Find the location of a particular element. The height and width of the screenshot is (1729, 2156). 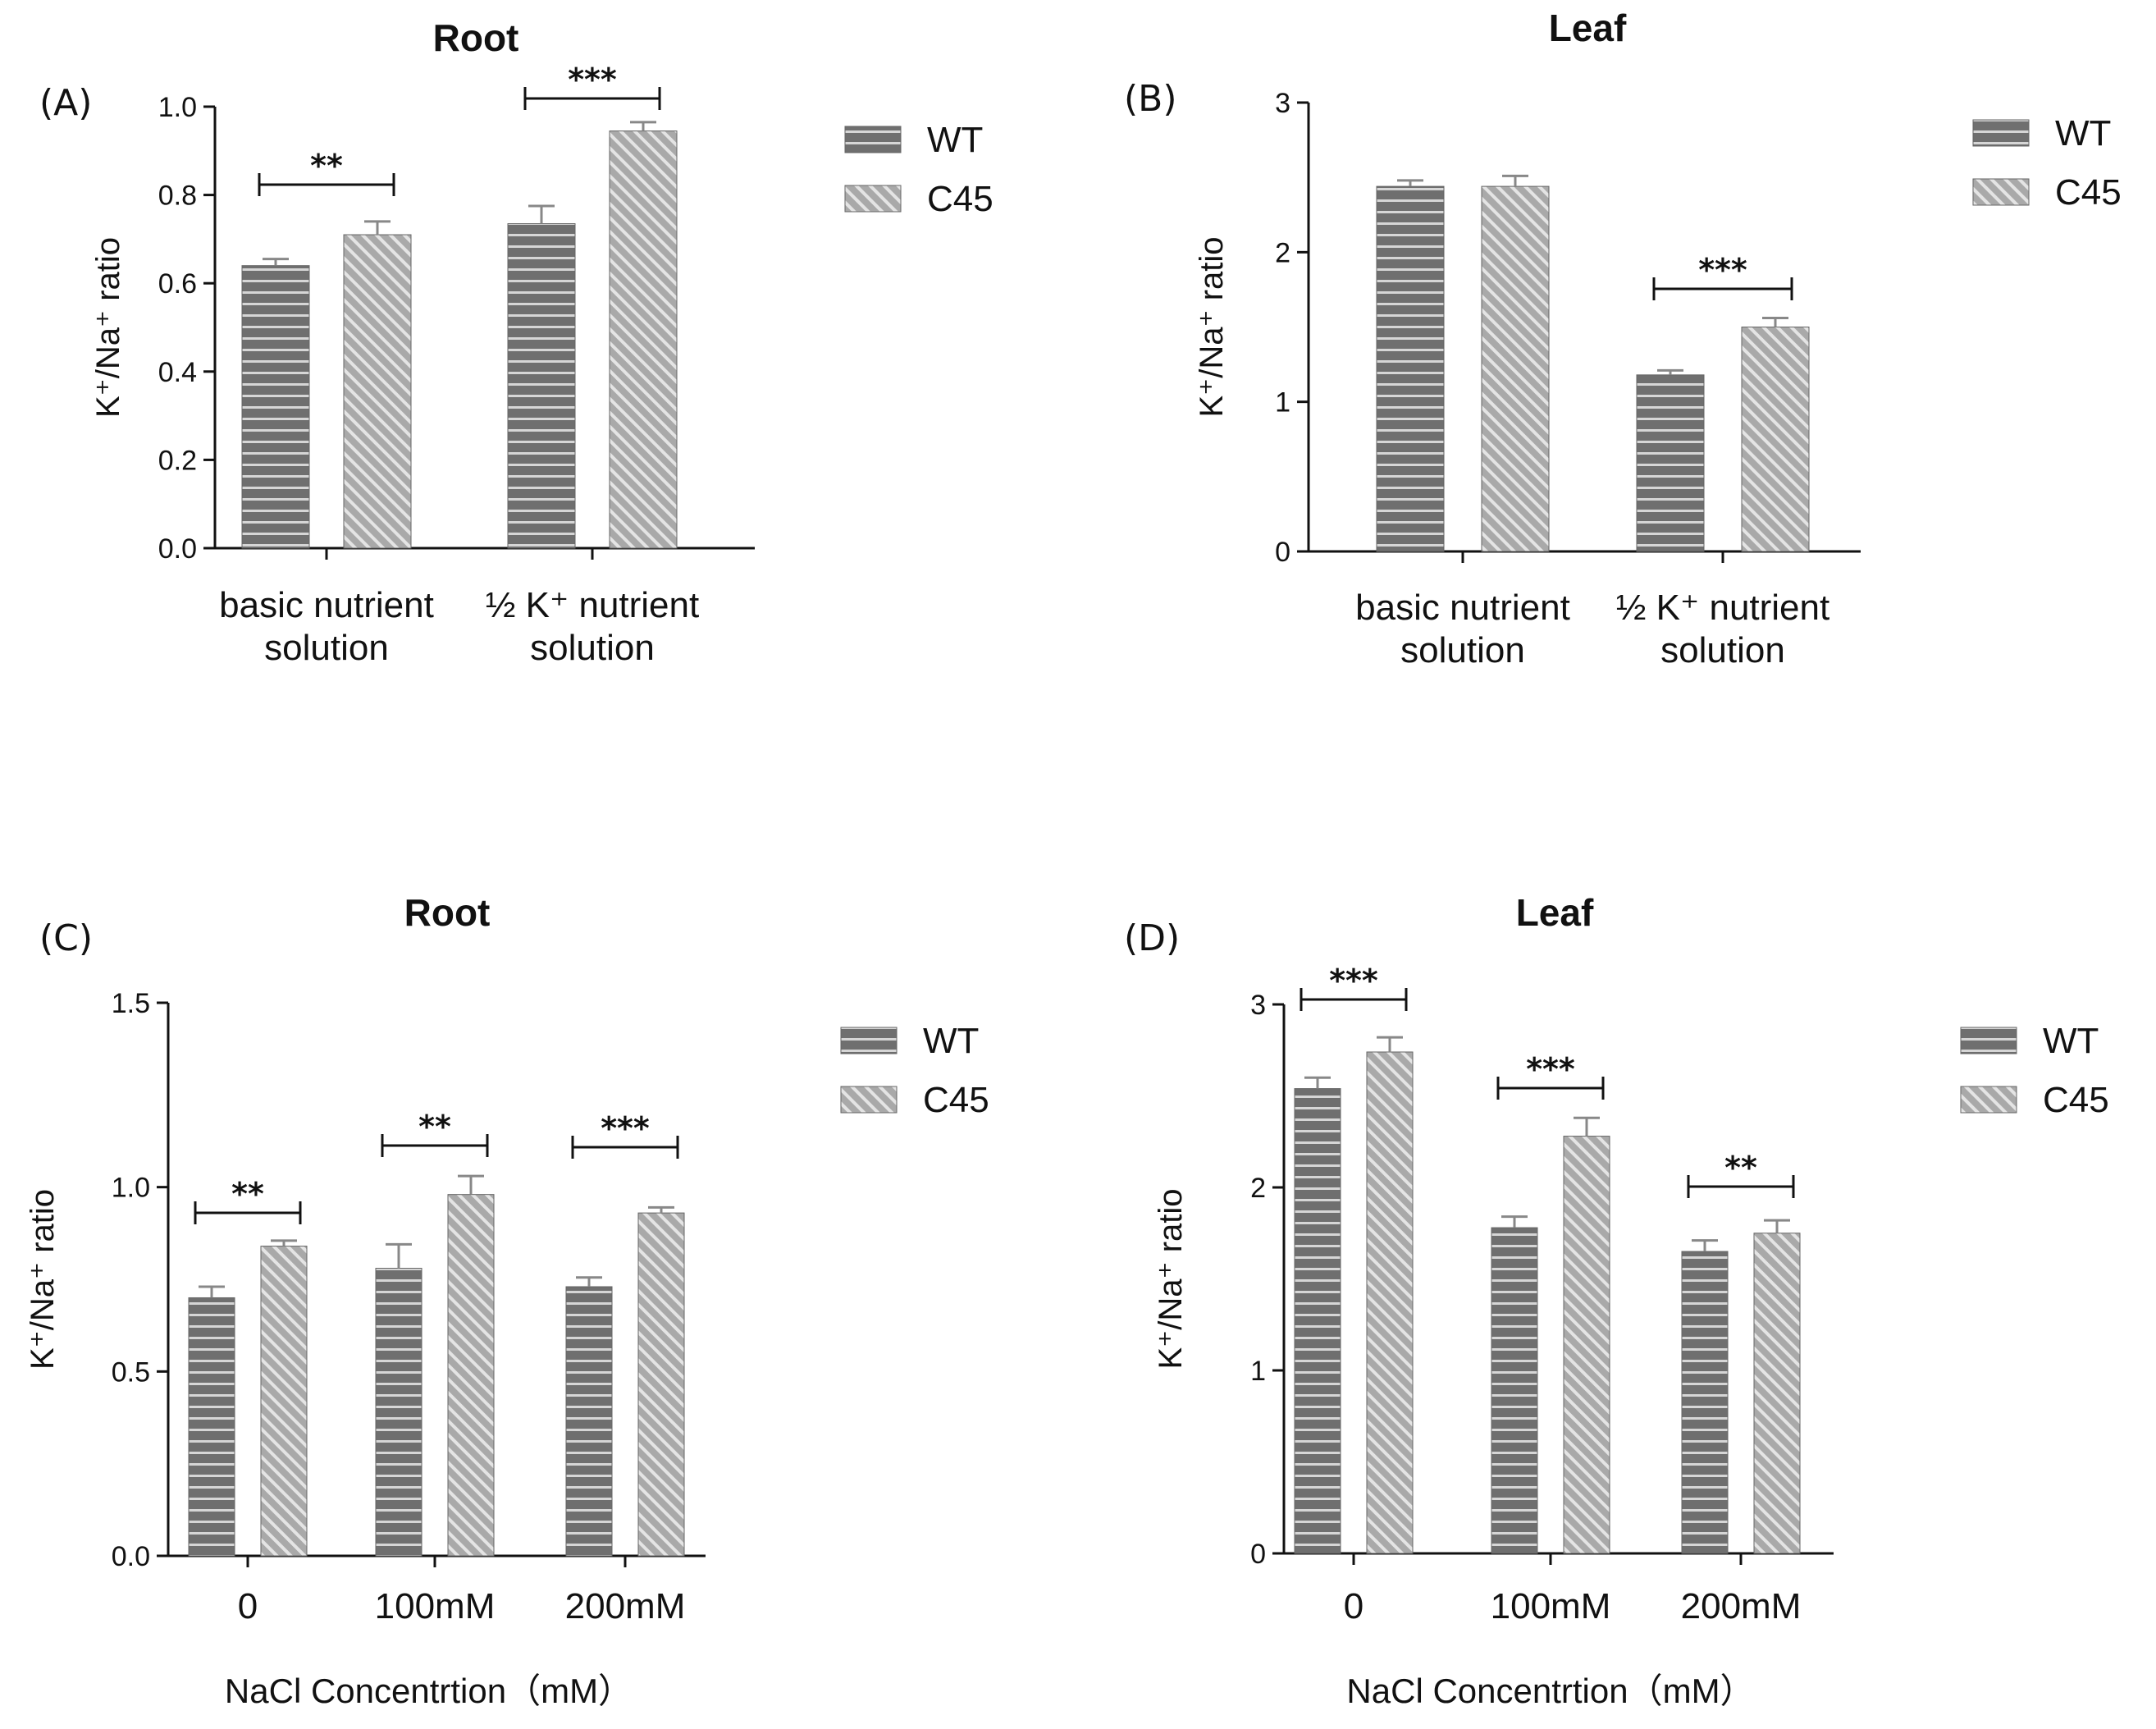

y-tick-label: 0.8 is located at coordinates (177, 197).